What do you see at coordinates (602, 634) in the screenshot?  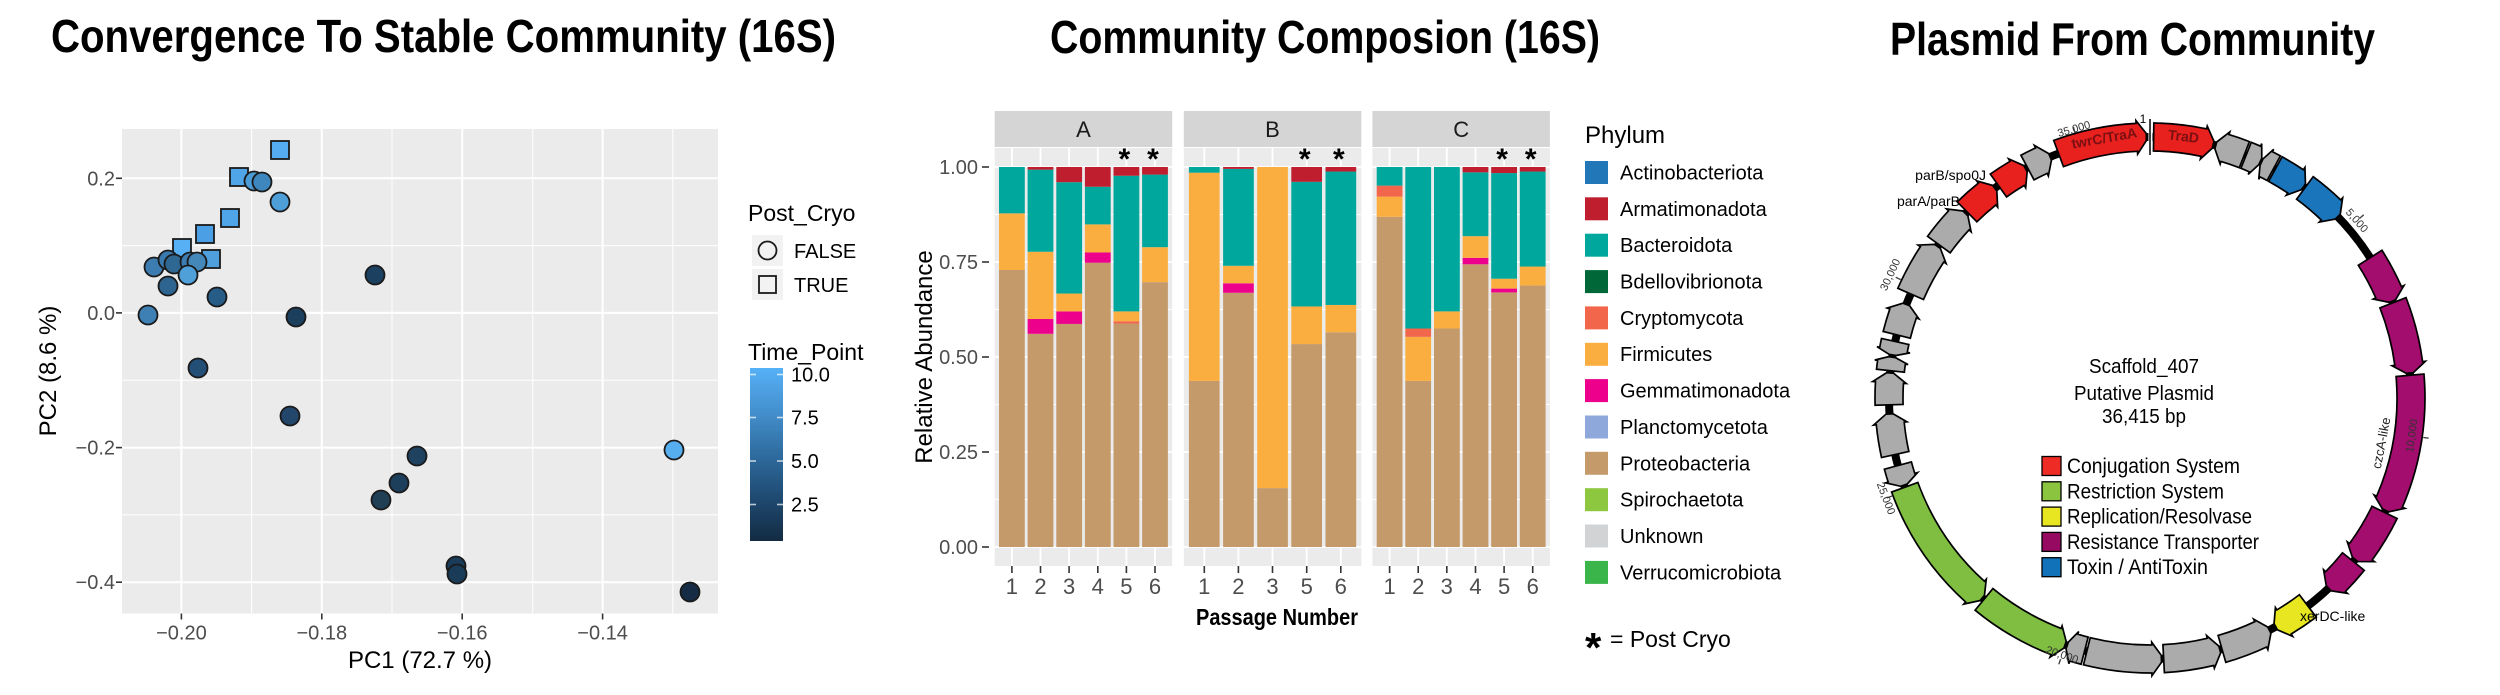 I see `svg-text: −0.14` at bounding box center [602, 634].